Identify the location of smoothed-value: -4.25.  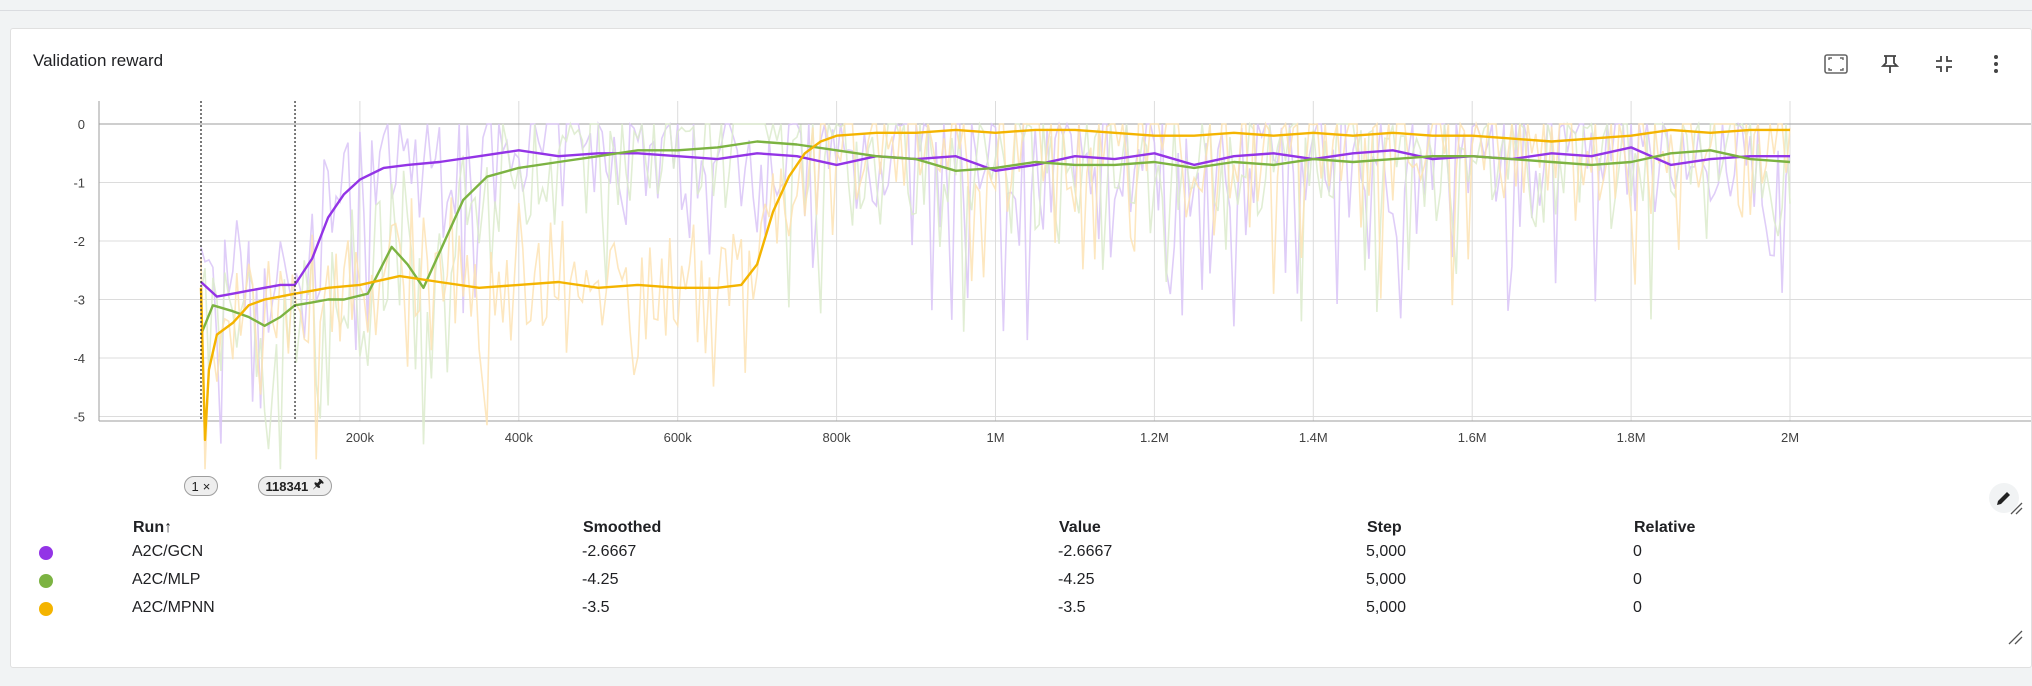
(600, 579).